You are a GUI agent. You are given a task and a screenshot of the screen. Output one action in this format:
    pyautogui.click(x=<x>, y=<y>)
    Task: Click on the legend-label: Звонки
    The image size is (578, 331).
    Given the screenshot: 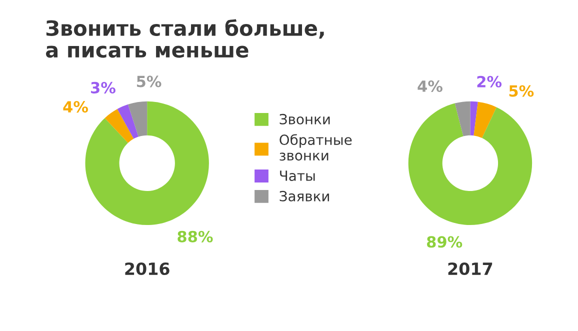 What is the action you would take?
    pyautogui.click(x=305, y=119)
    